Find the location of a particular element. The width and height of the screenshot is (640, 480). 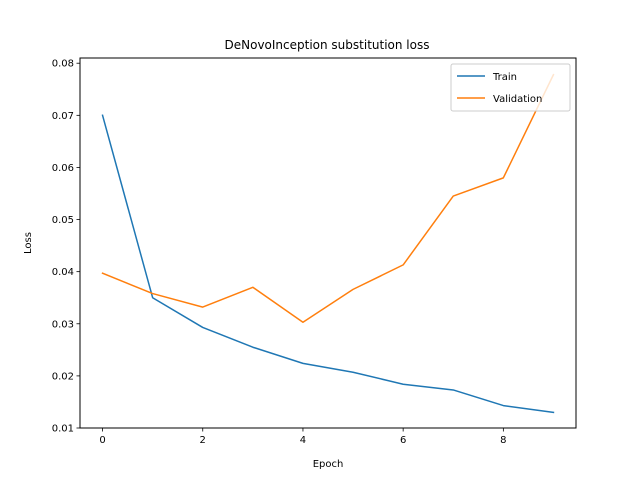

x-tick-label: 8 is located at coordinates (503, 440).